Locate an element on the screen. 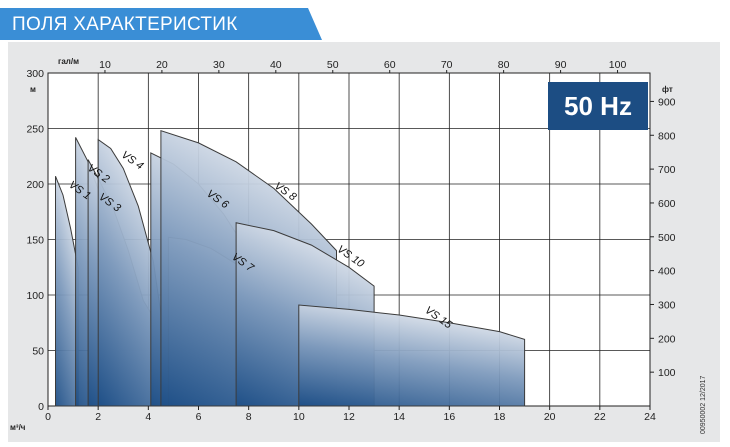 The image size is (730, 447). y-right-tick-label: 800 is located at coordinates (667, 136).